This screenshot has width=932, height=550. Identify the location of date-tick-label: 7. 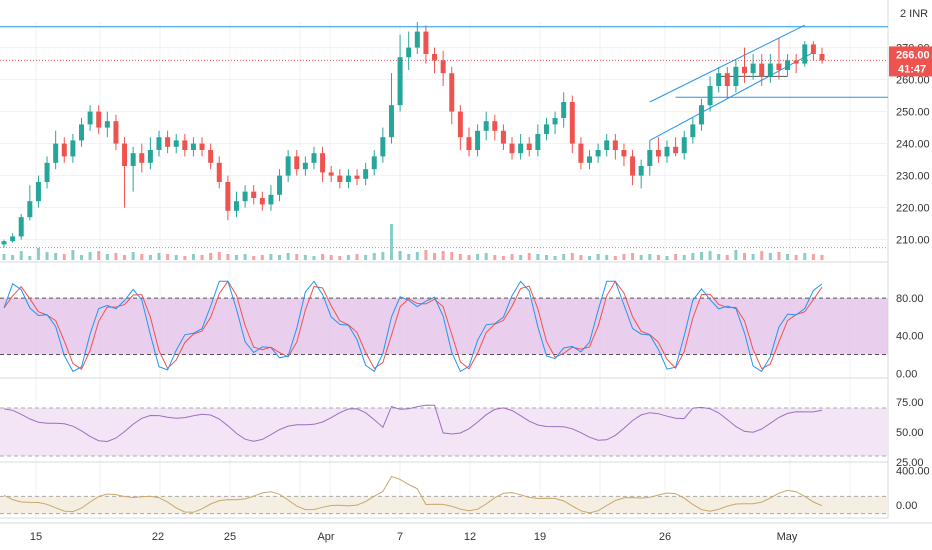
(400, 537).